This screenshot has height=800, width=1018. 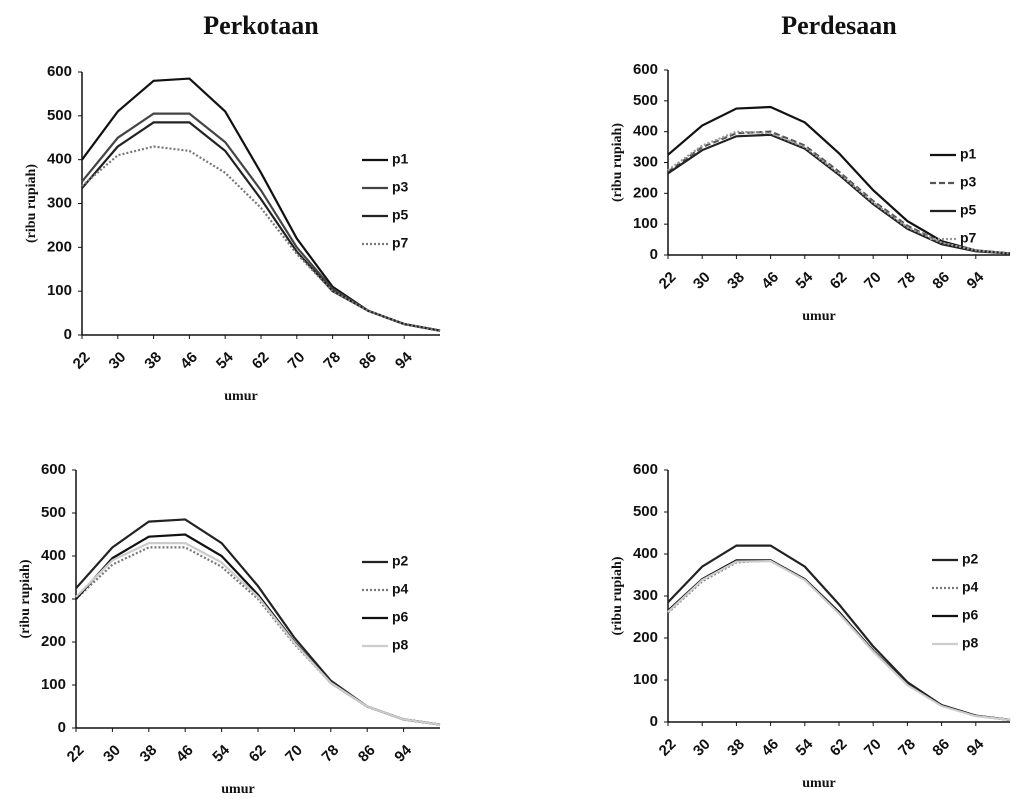 What do you see at coordinates (261, 25) in the screenshot?
I see `chart-title: Perkotaan` at bounding box center [261, 25].